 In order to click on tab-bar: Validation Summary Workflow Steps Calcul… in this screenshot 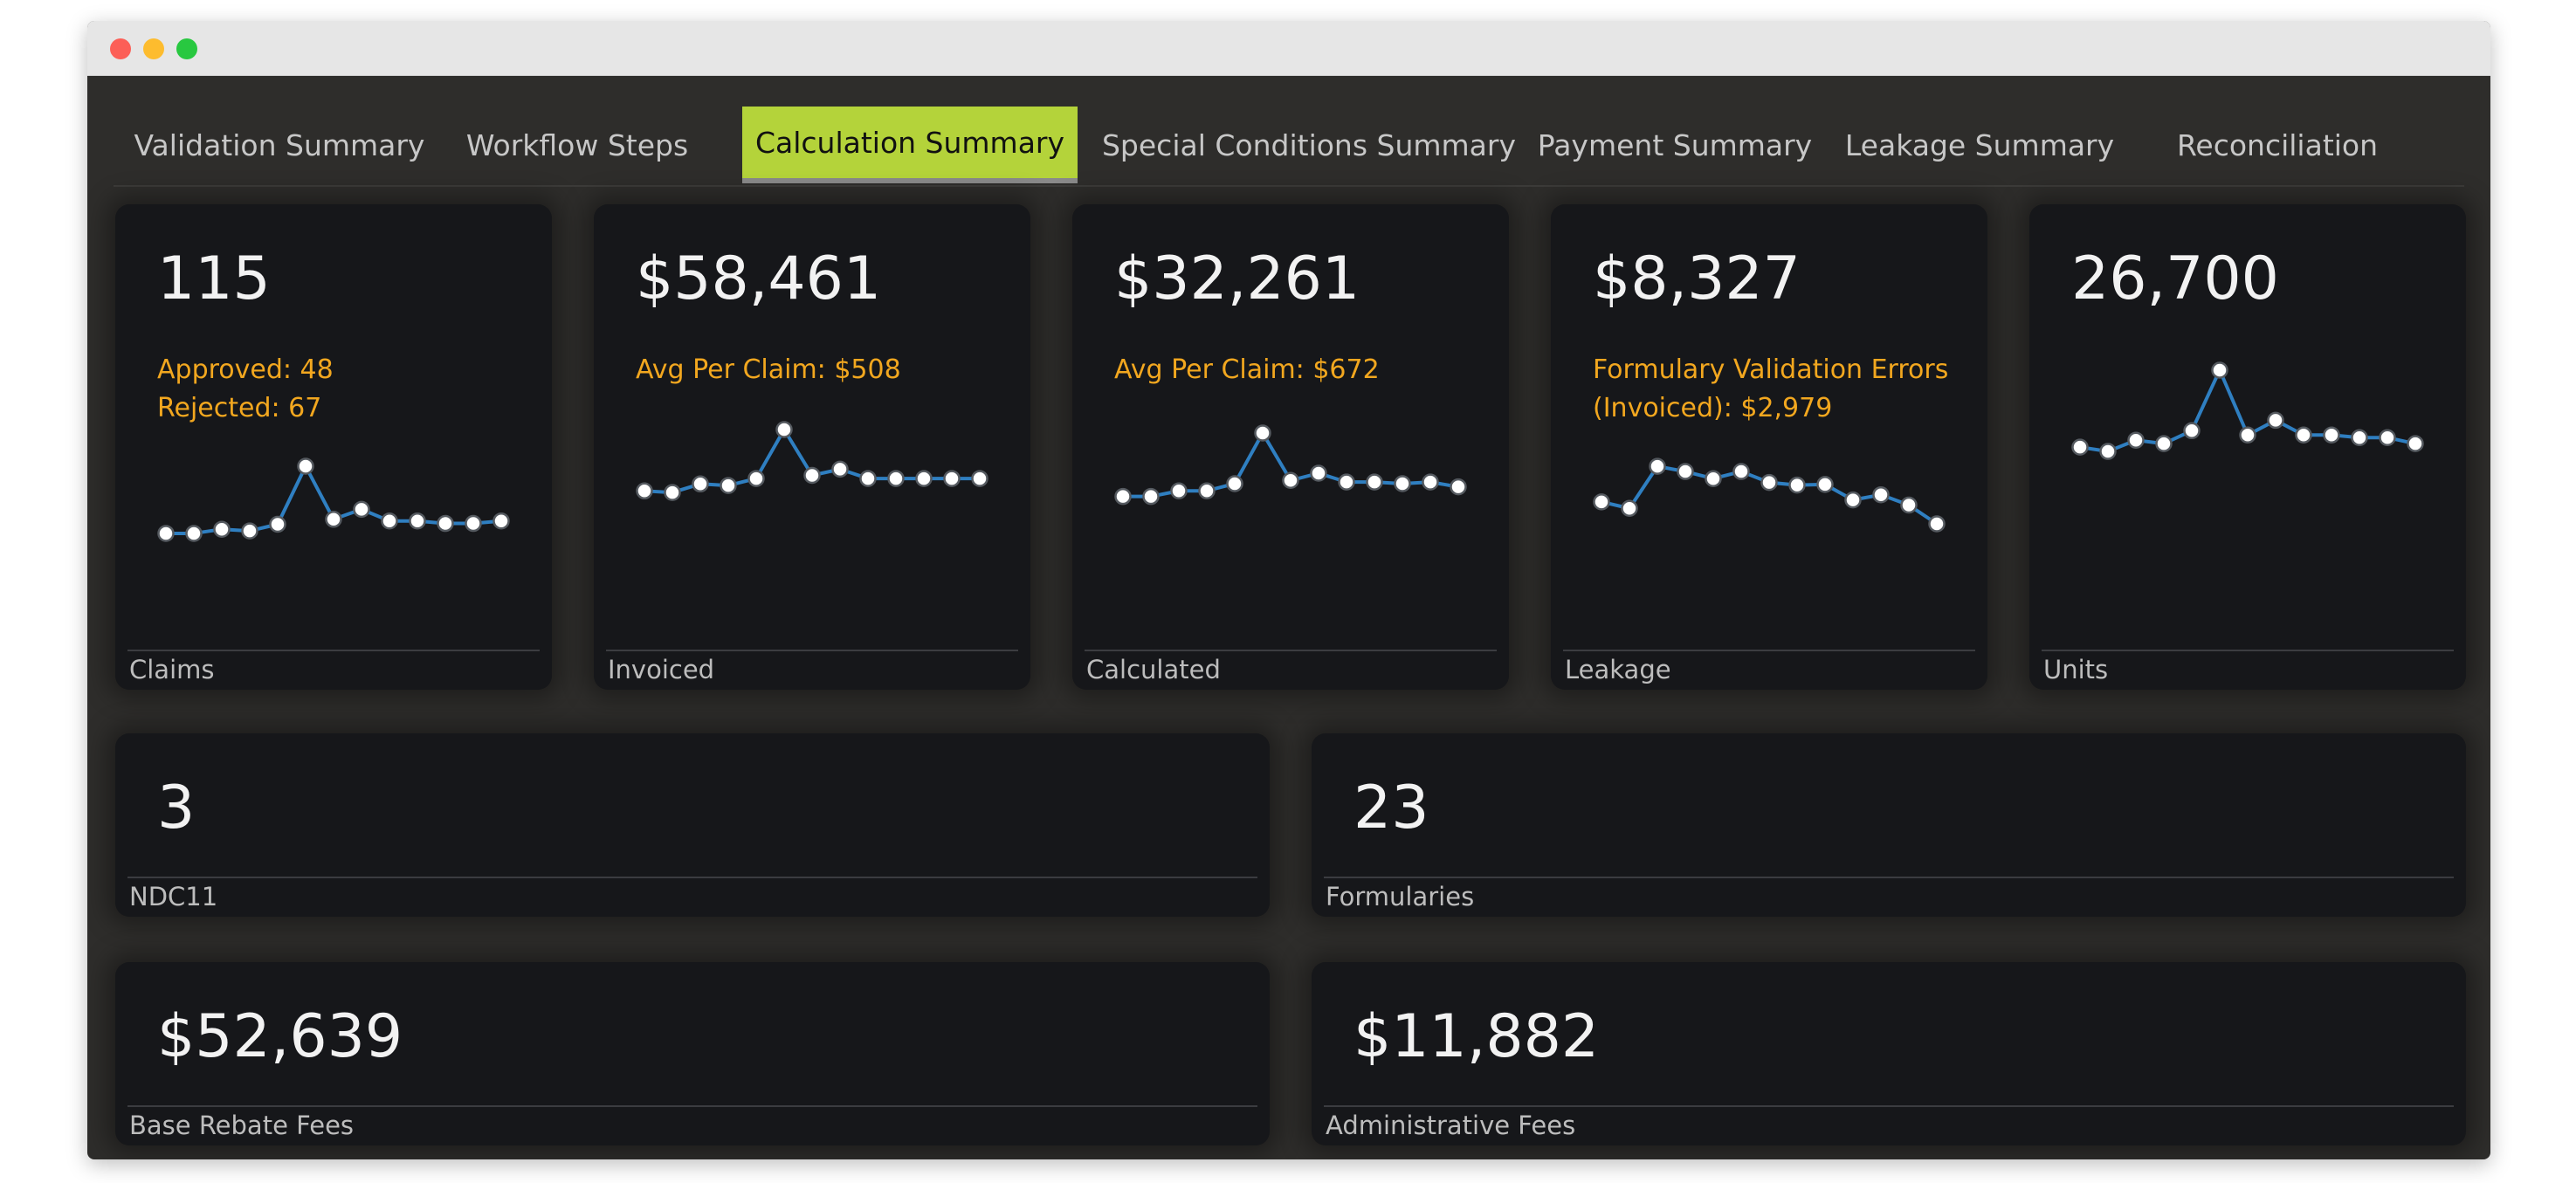, I will do `click(1289, 131)`.